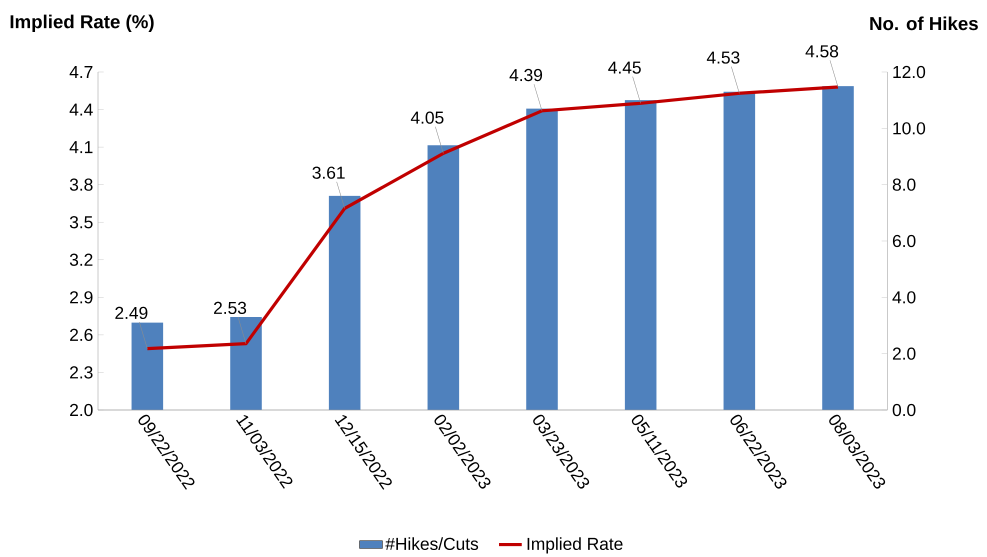 Image resolution: width=987 pixels, height=557 pixels. What do you see at coordinates (81, 222) in the screenshot?
I see `y-tick-label: 3.5` at bounding box center [81, 222].